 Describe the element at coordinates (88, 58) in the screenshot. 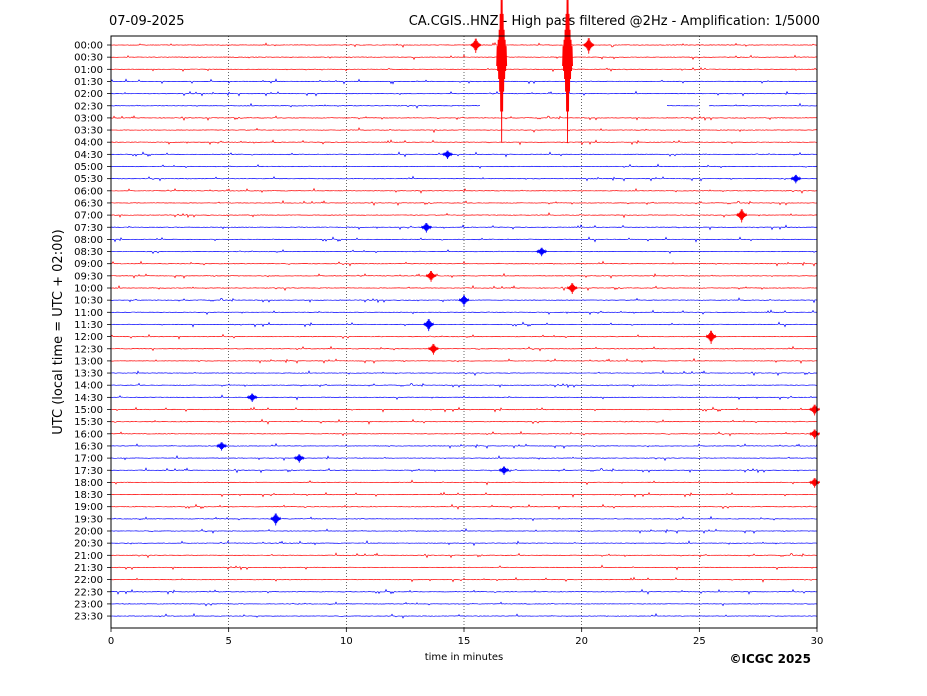

I see `row-label-0030: 00:30` at that location.